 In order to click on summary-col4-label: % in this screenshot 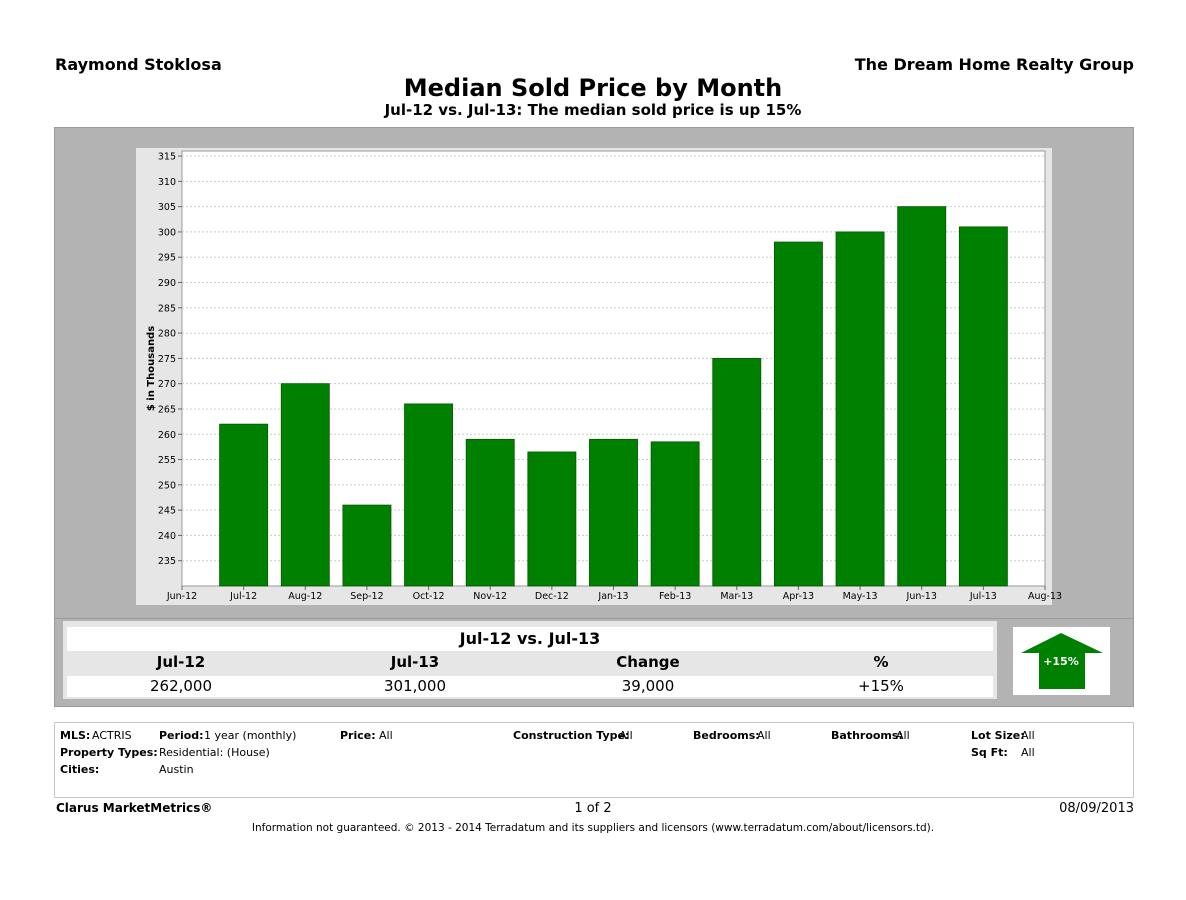, I will do `click(881, 662)`.